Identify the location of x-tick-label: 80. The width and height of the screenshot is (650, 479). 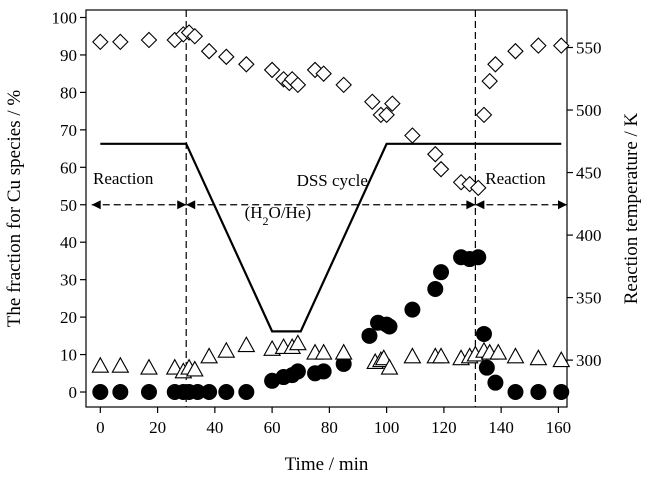
(329, 427).